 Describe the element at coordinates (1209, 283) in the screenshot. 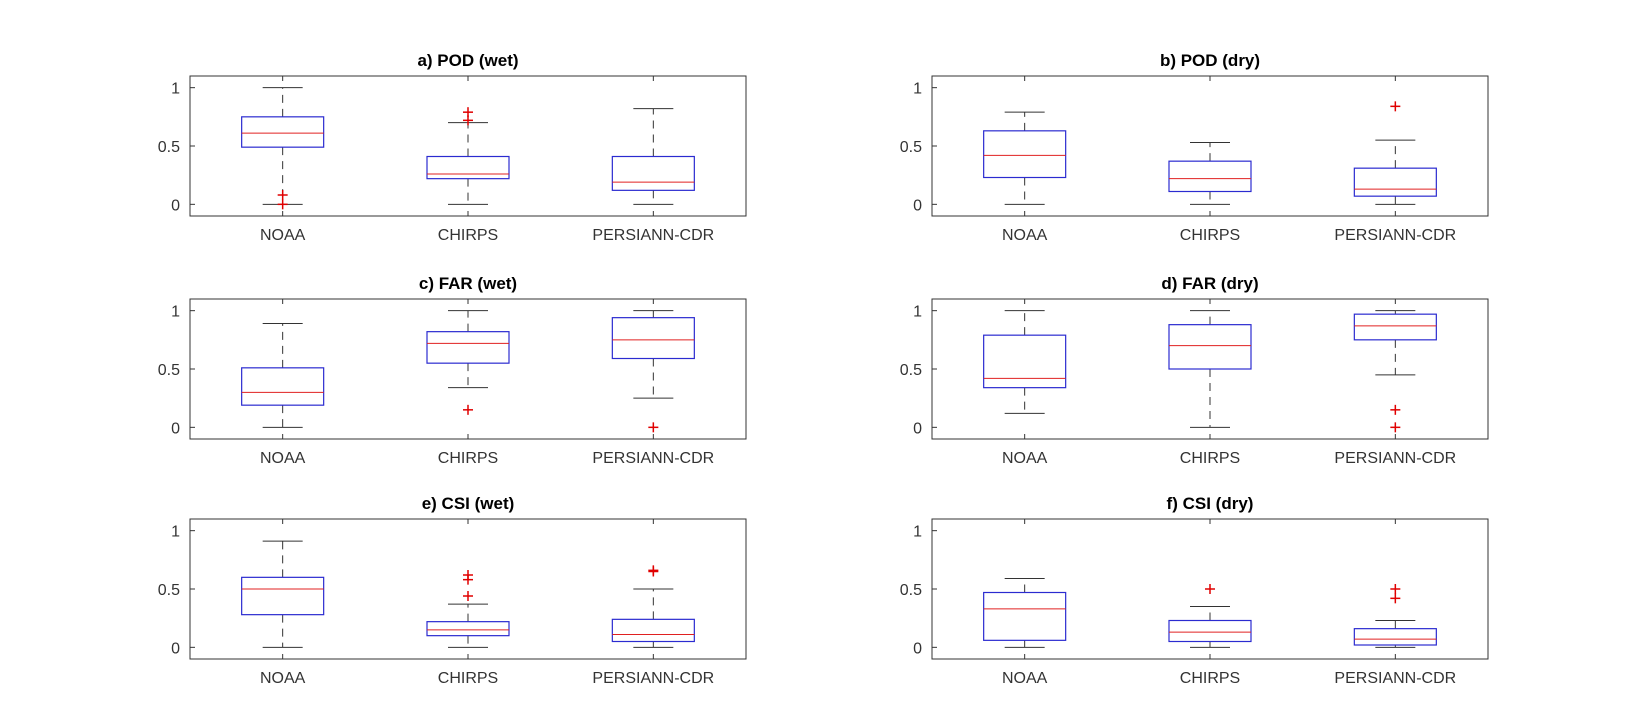

I see `subplot-title: d) FAR (dry)` at that location.